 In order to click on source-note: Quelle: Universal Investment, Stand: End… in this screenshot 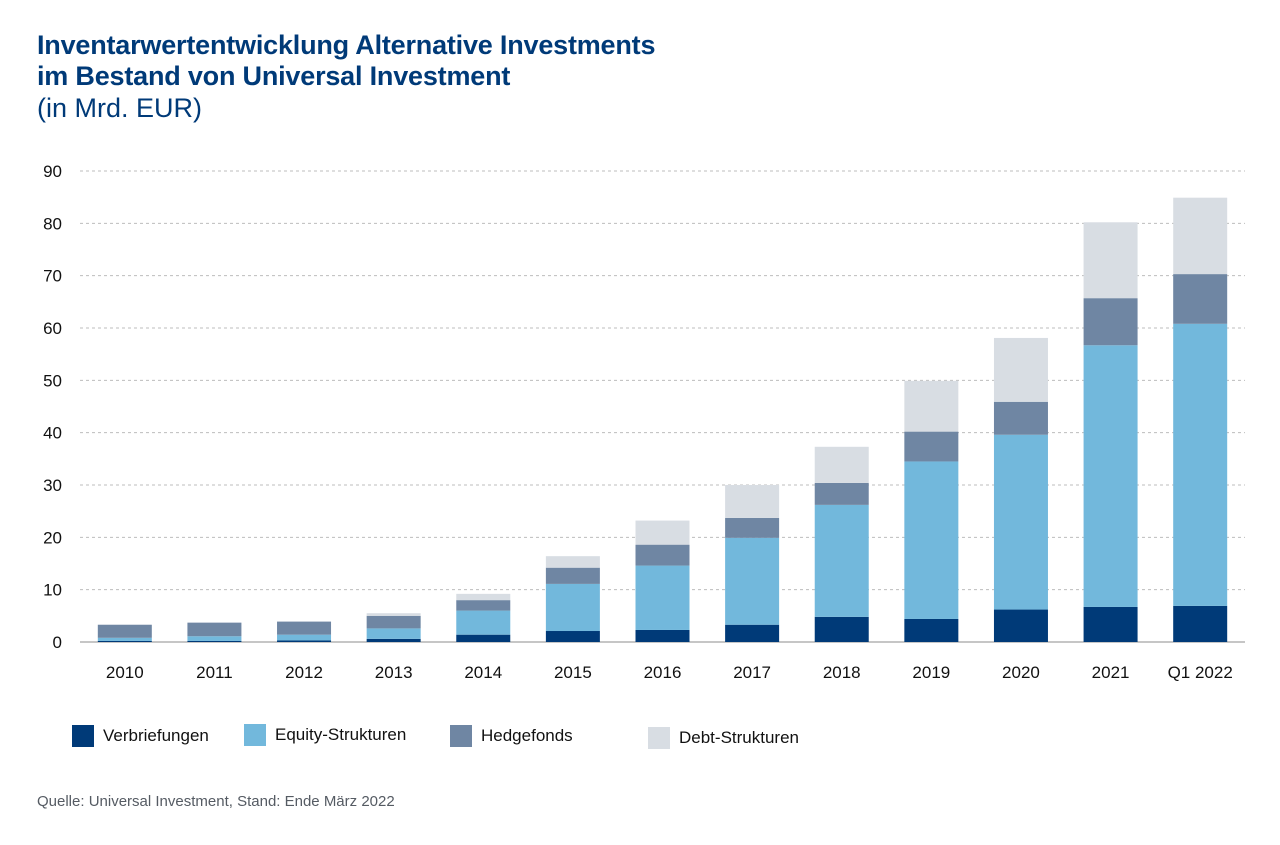, I will do `click(216, 801)`.